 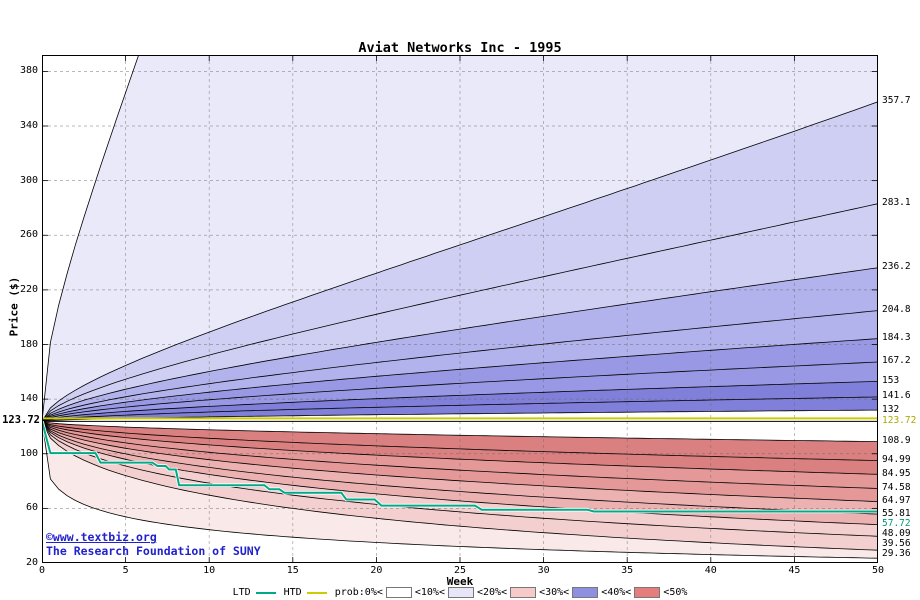 What do you see at coordinates (42, 570) in the screenshot?
I see `x-tick-label: 0` at bounding box center [42, 570].